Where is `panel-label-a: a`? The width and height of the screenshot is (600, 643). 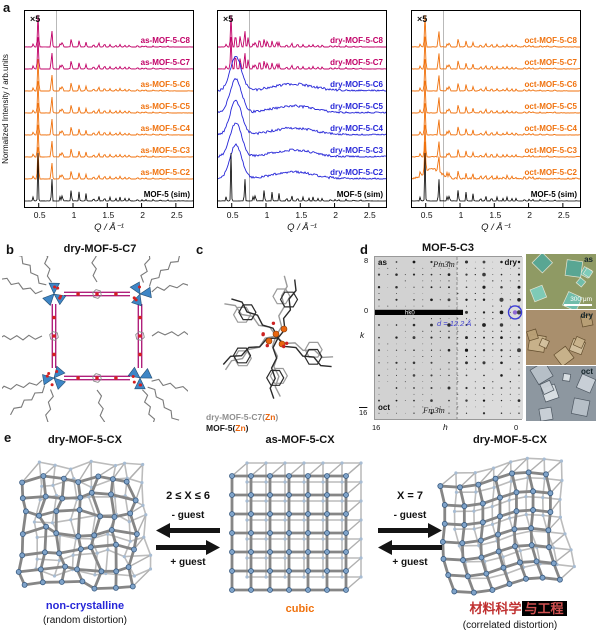 panel-label-a: a is located at coordinates (7, 7).